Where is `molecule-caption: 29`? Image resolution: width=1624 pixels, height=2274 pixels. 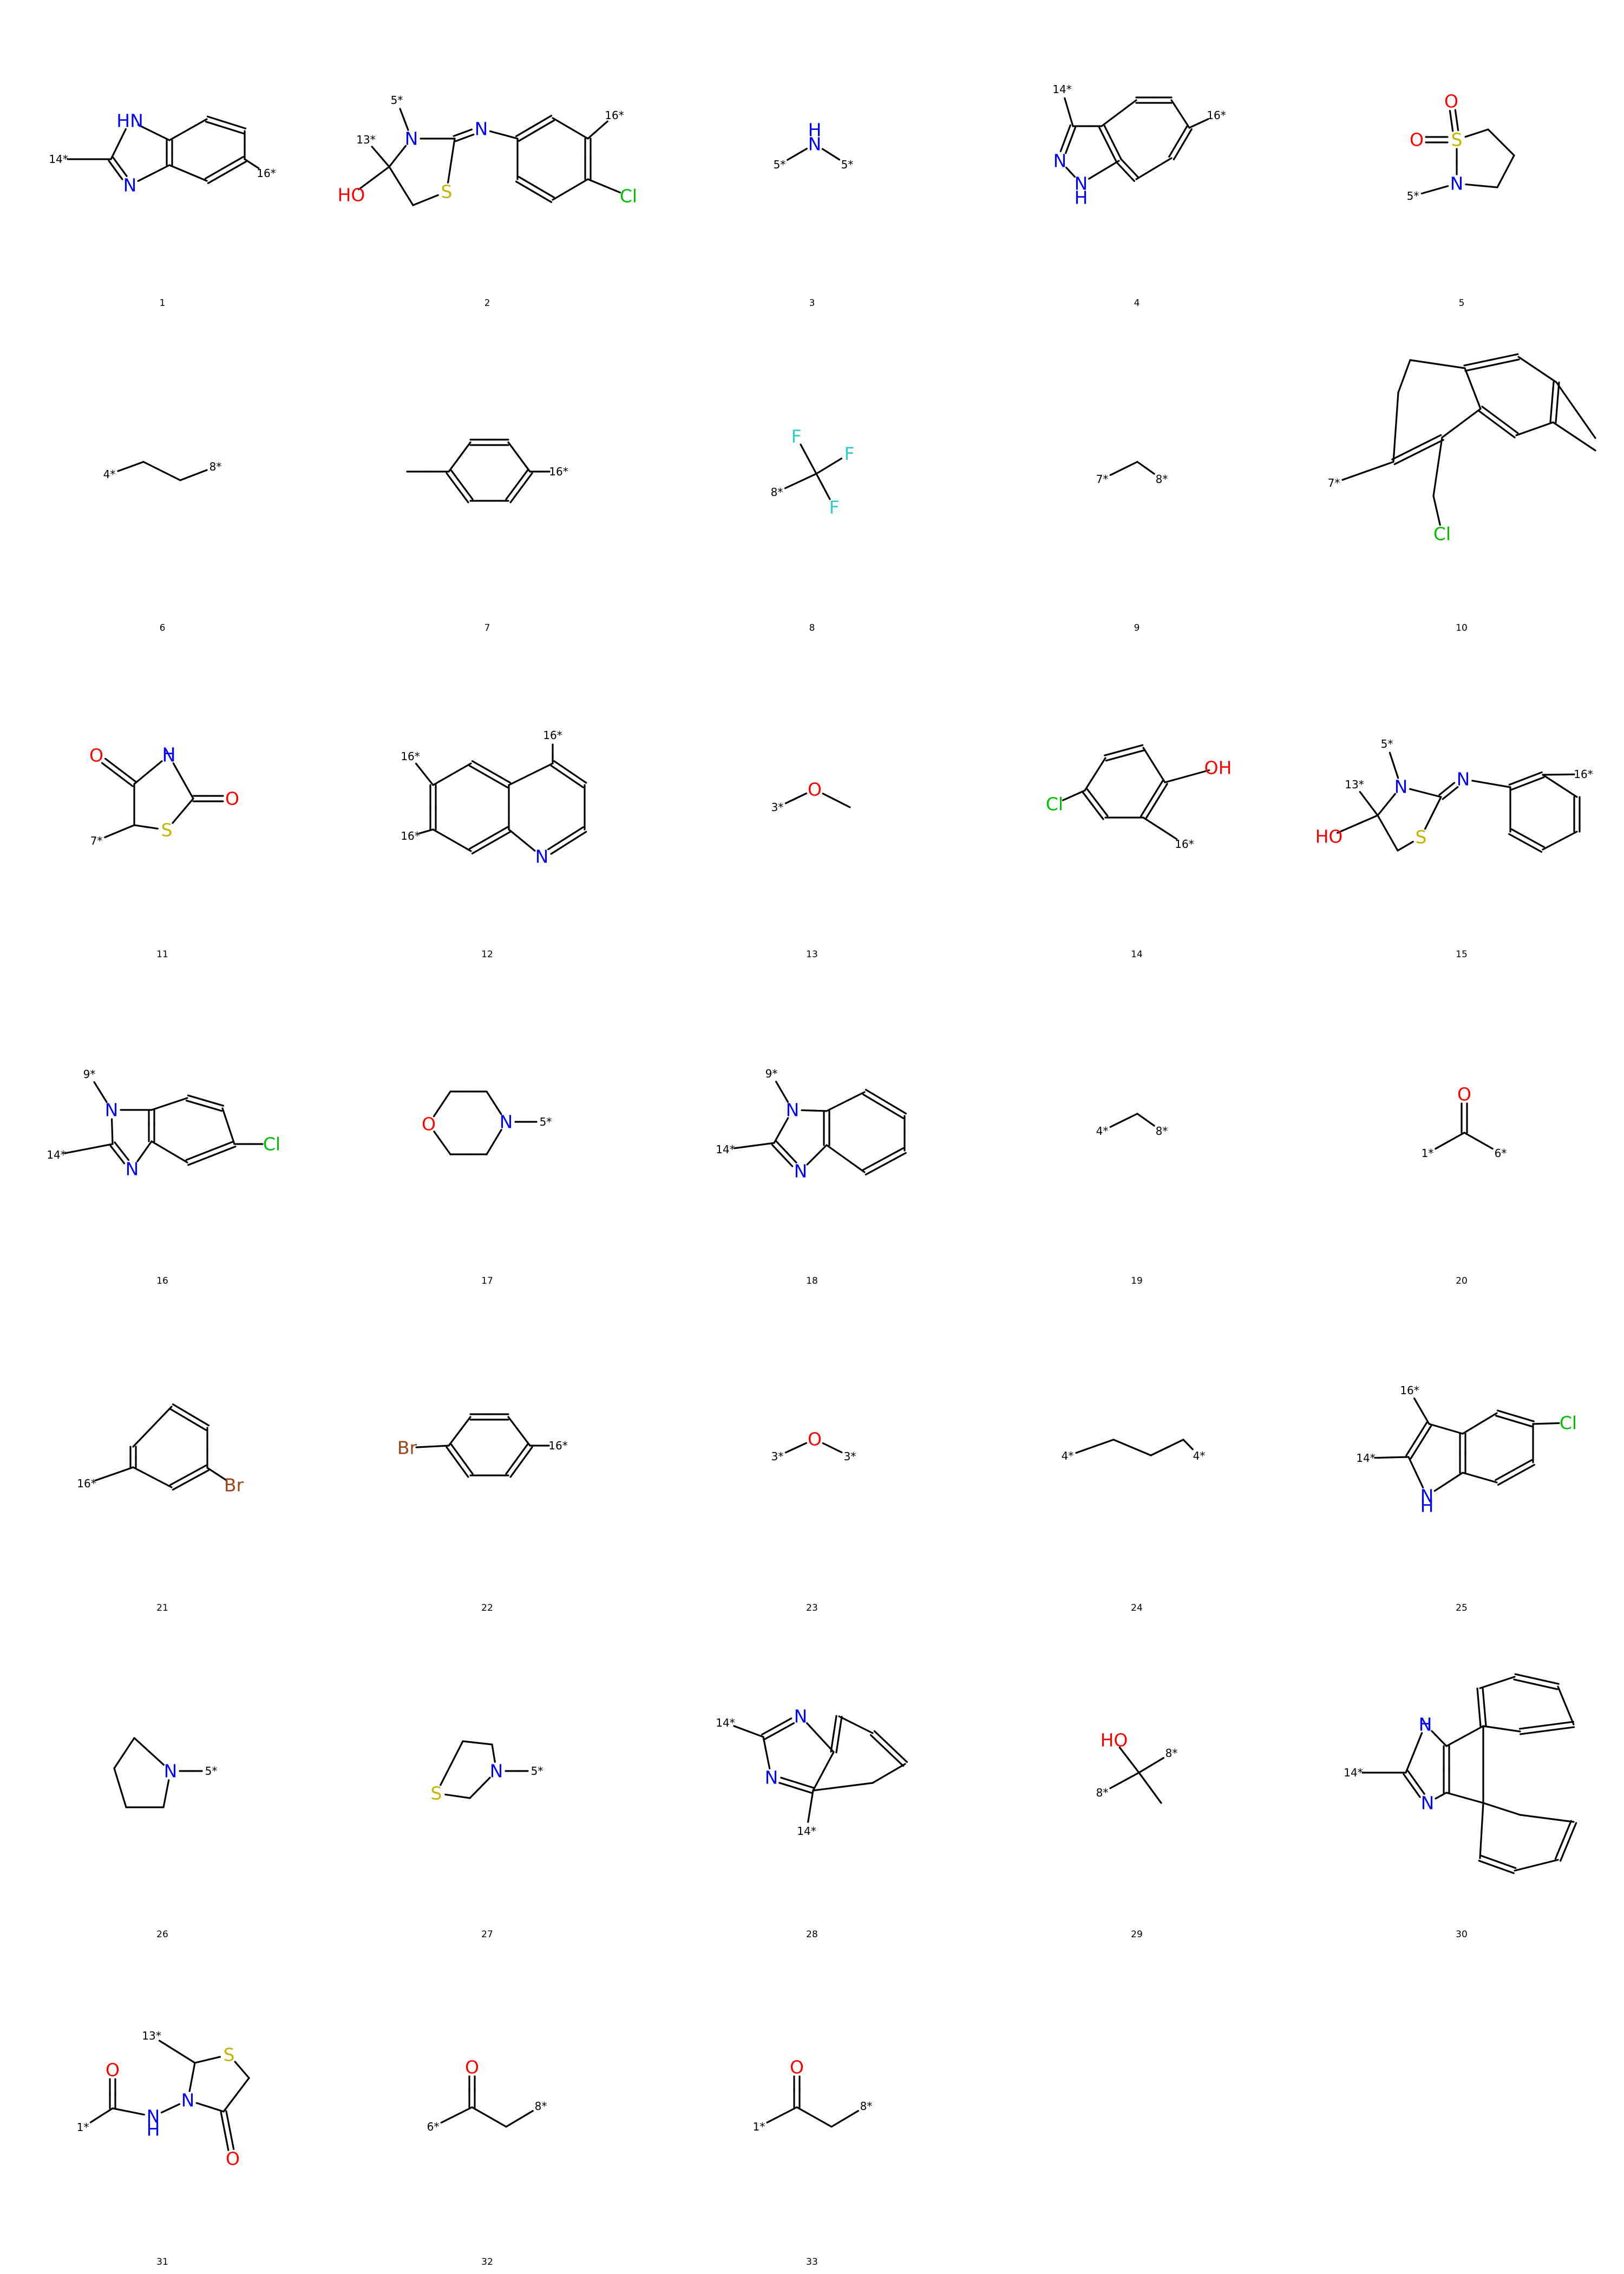 molecule-caption: 29 is located at coordinates (1137, 1935).